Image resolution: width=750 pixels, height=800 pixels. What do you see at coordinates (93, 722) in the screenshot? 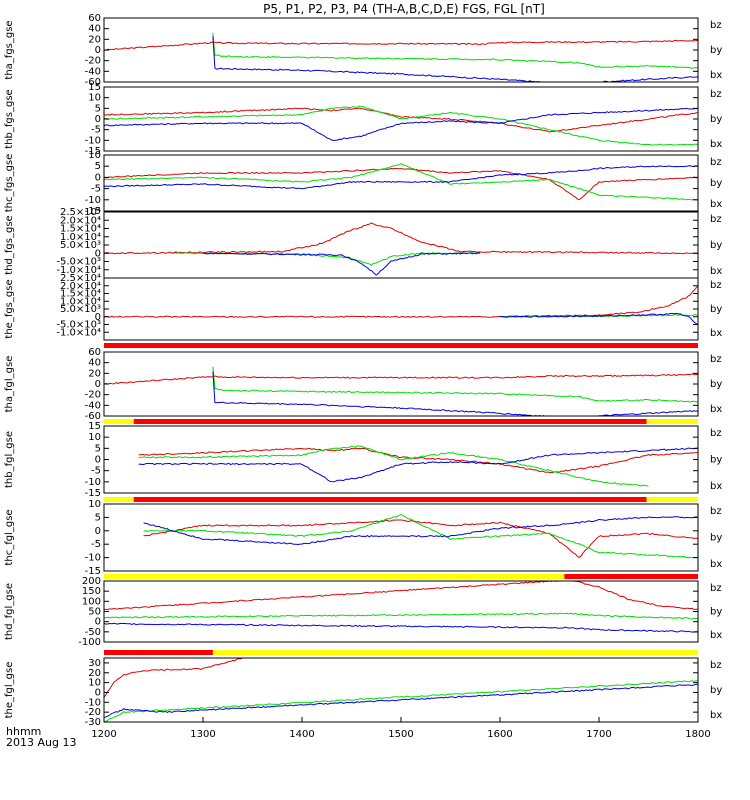
I see `ytick-label: -30` at bounding box center [93, 722].